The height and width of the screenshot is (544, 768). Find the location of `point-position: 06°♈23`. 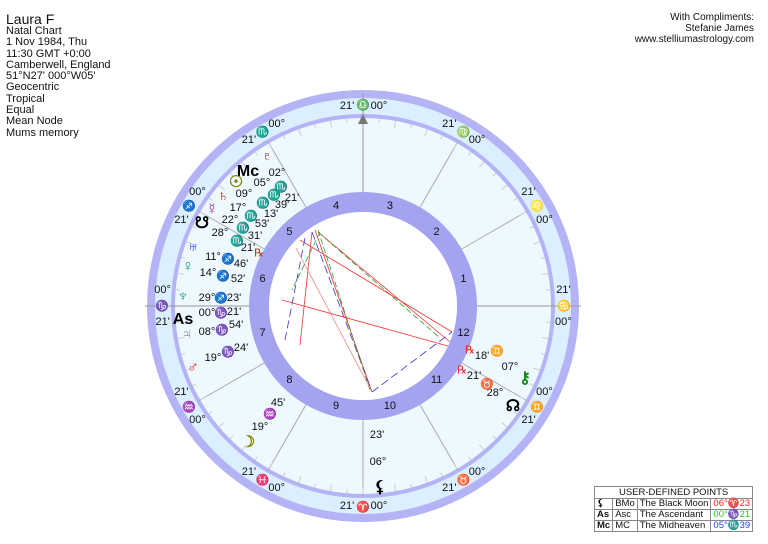

point-position: 06°♈23 is located at coordinates (732, 504).